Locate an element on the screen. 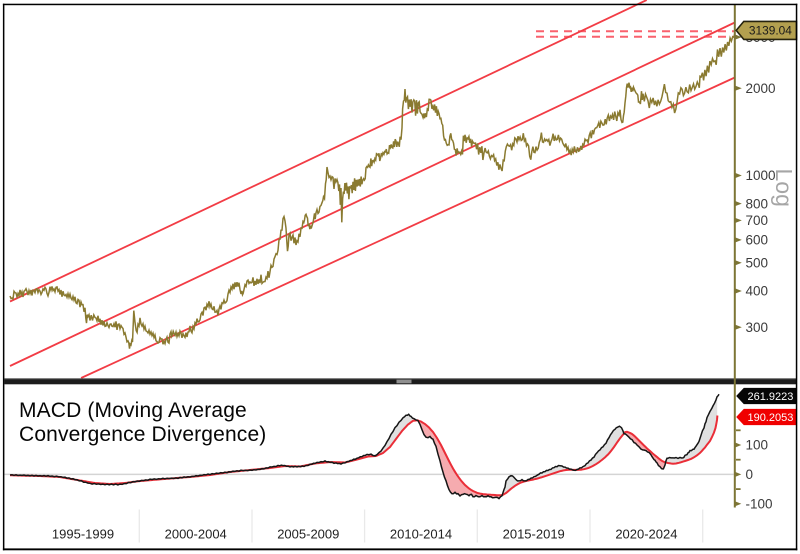 The image size is (800, 554). svg-text: 2010-2014 is located at coordinates (421, 534).